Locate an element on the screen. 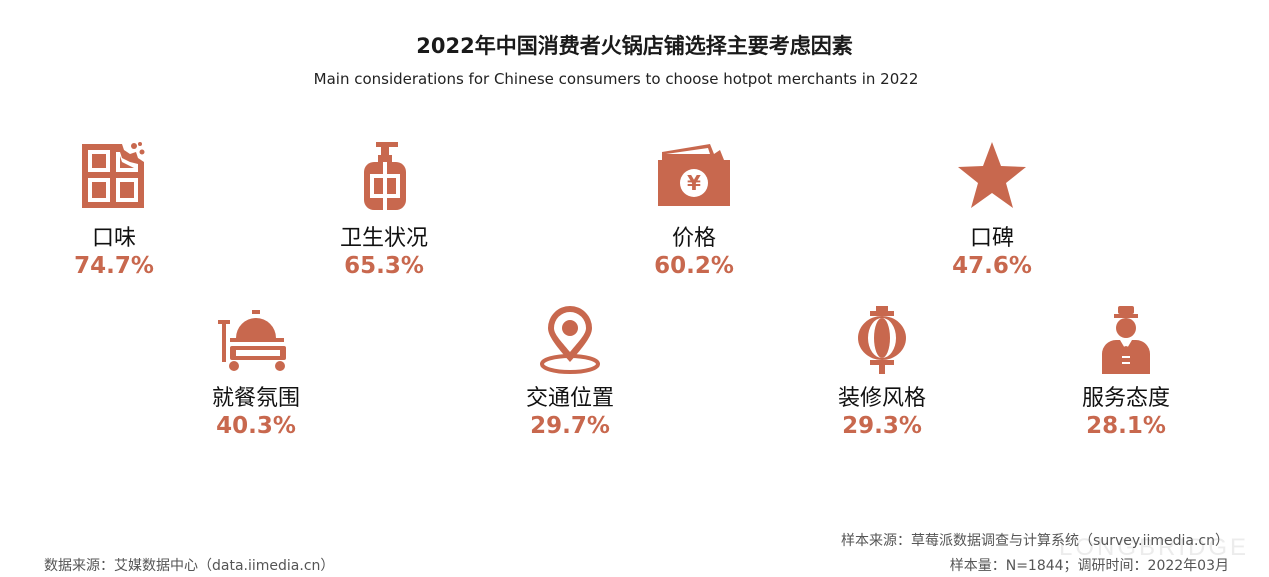  sample-source: 样本来源：草莓派数据调查与计算系统（survey.iimedia.cn） is located at coordinates (1035, 541).